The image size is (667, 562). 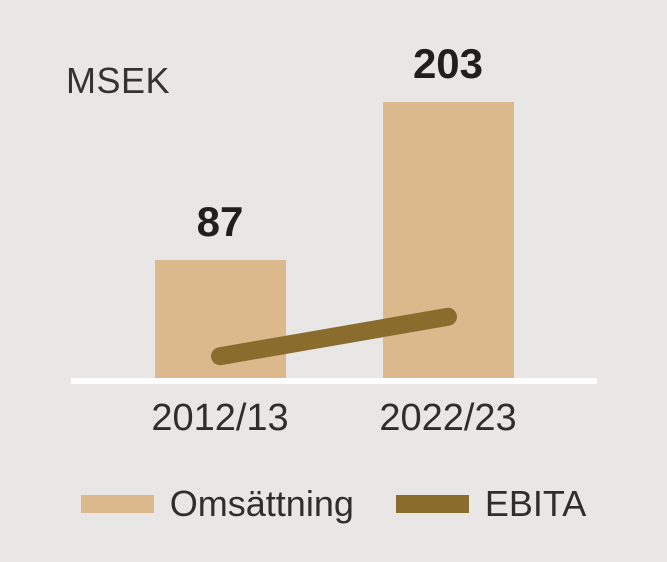 What do you see at coordinates (261, 503) in the screenshot?
I see `legend-label-oms-ttning: Omsättning` at bounding box center [261, 503].